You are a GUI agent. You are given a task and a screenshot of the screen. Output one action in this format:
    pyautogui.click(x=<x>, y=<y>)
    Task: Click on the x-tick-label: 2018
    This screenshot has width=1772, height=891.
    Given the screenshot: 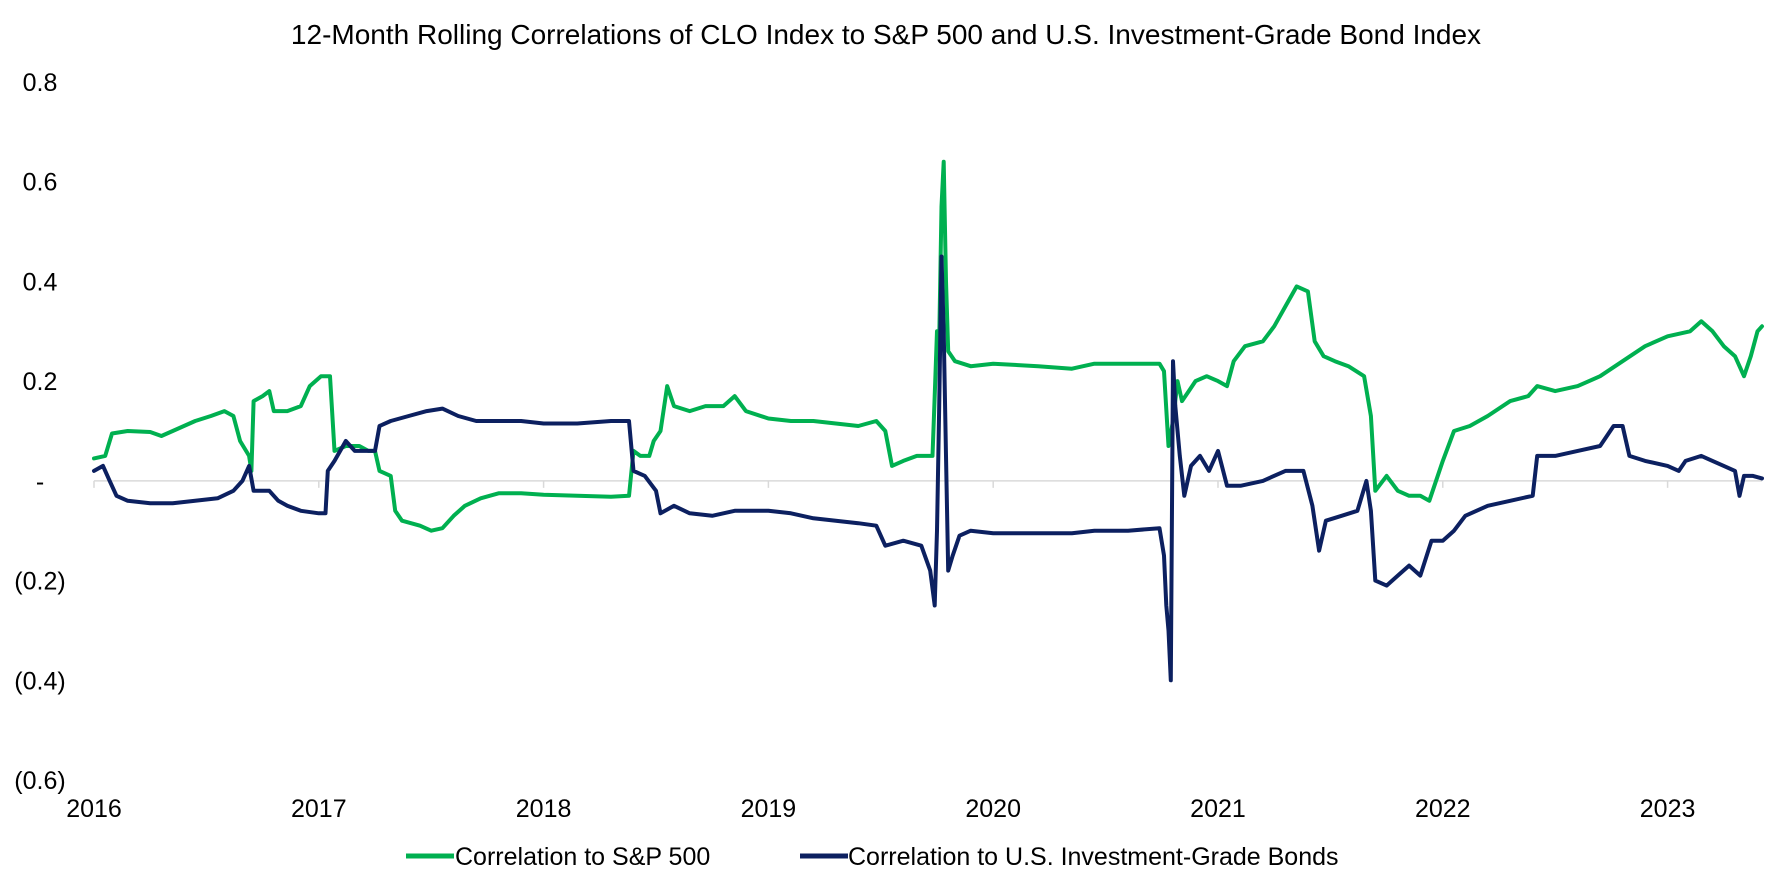 What is the action you would take?
    pyautogui.click(x=544, y=809)
    